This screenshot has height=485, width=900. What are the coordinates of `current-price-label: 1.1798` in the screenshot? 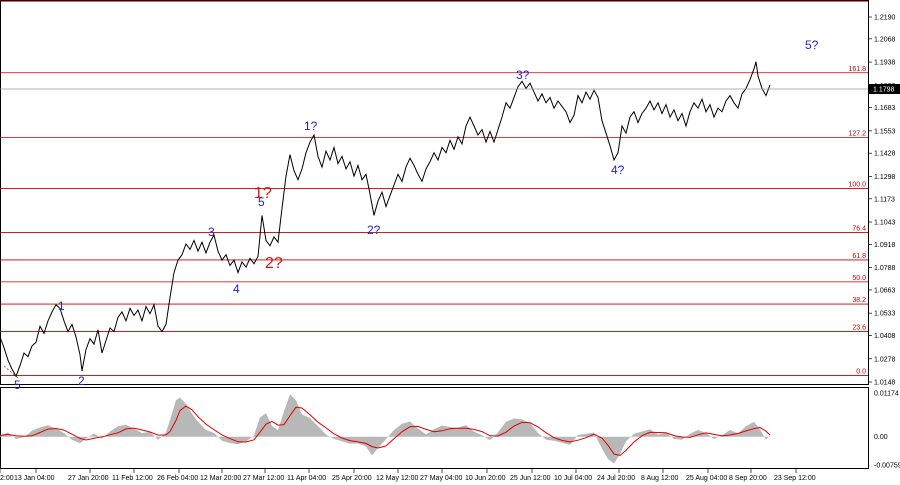 It's located at (884, 90).